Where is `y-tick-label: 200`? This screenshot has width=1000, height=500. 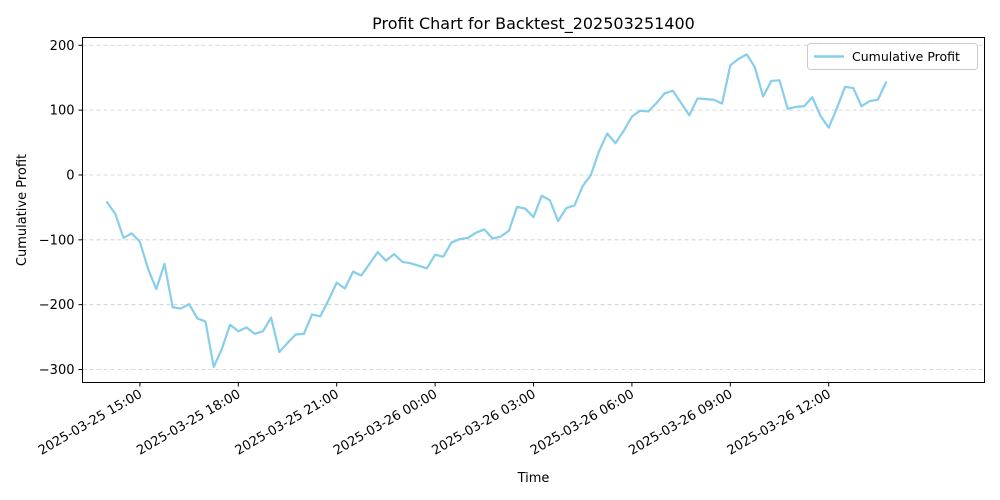 y-tick-label: 200 is located at coordinates (62, 46).